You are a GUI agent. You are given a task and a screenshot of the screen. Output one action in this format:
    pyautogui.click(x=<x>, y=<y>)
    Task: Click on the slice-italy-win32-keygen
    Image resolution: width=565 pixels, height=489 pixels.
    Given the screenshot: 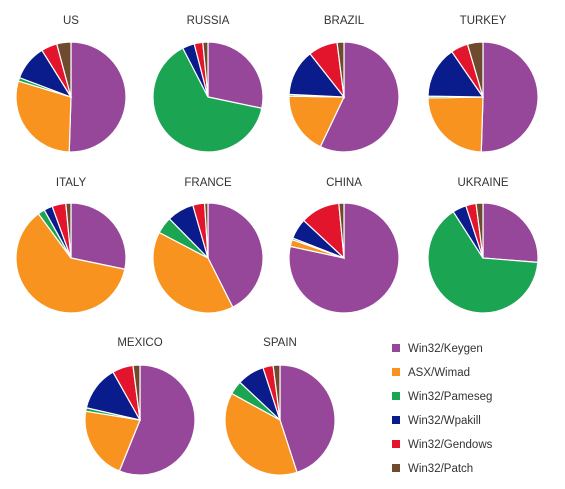 What is the action you would take?
    pyautogui.click(x=98, y=236)
    